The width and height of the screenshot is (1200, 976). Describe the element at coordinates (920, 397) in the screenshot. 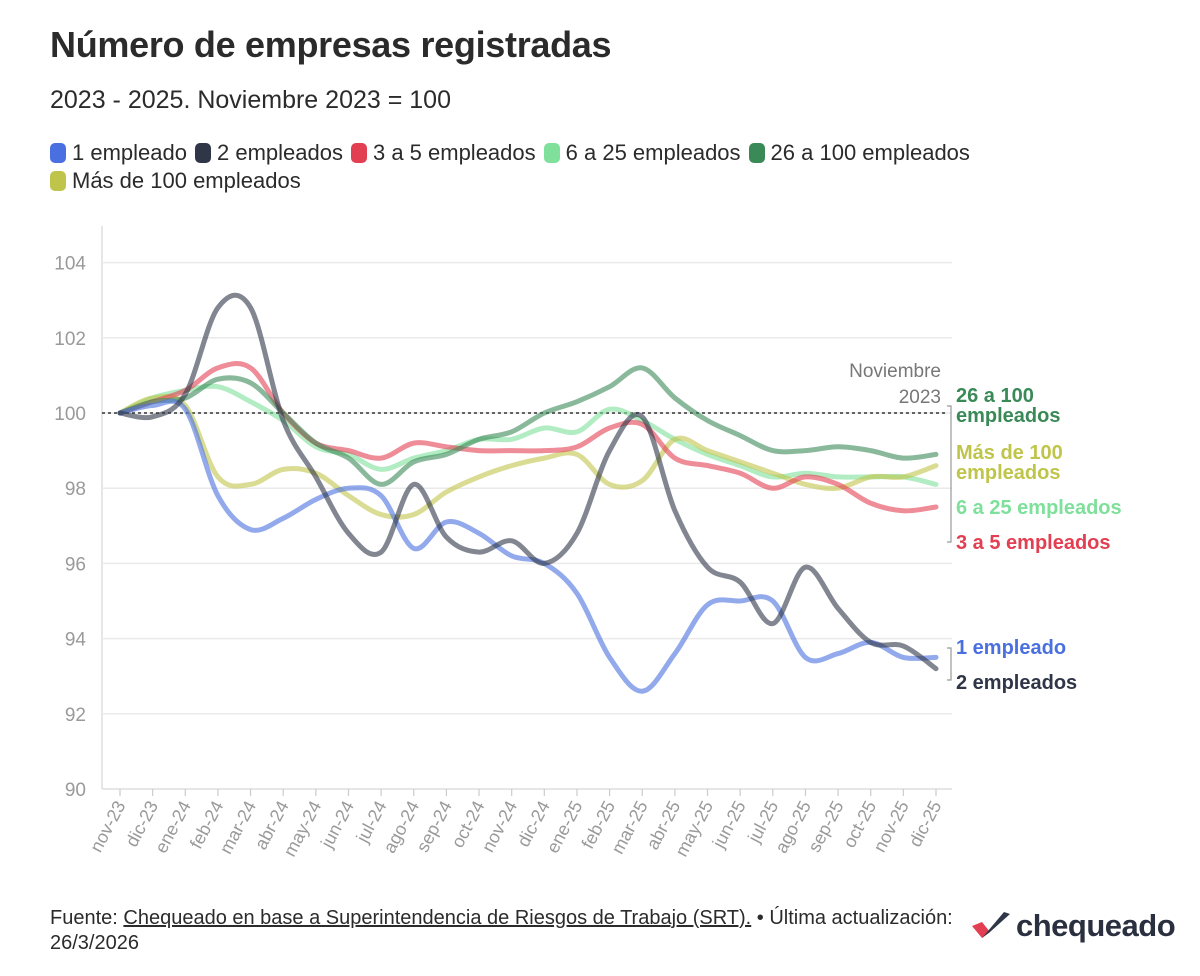

I see `reference-label: 2023` at that location.